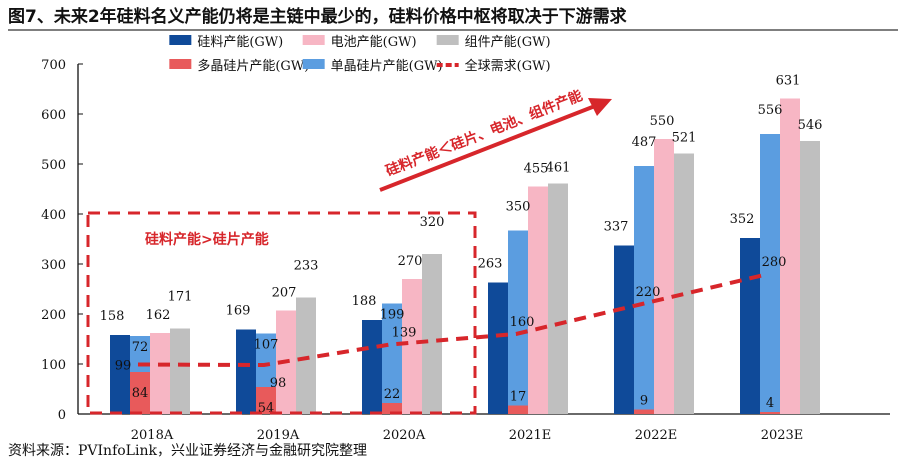  I want to click on x-tick-label: 2021E, so click(530, 435).